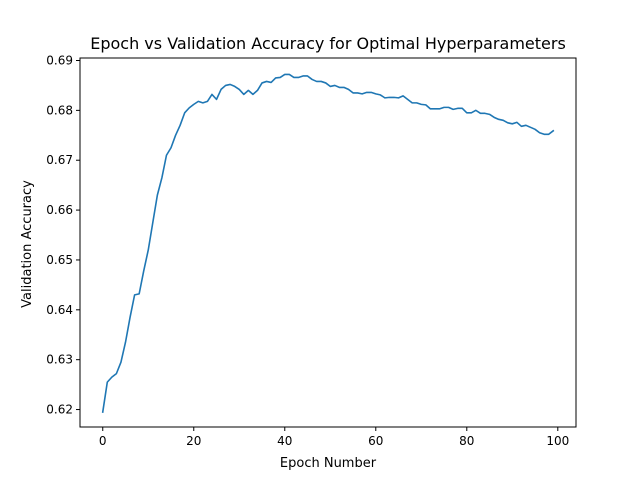 Image resolution: width=640 pixels, height=480 pixels. Describe the element at coordinates (59, 360) in the screenshot. I see `y-tick-label: 0.63` at that location.